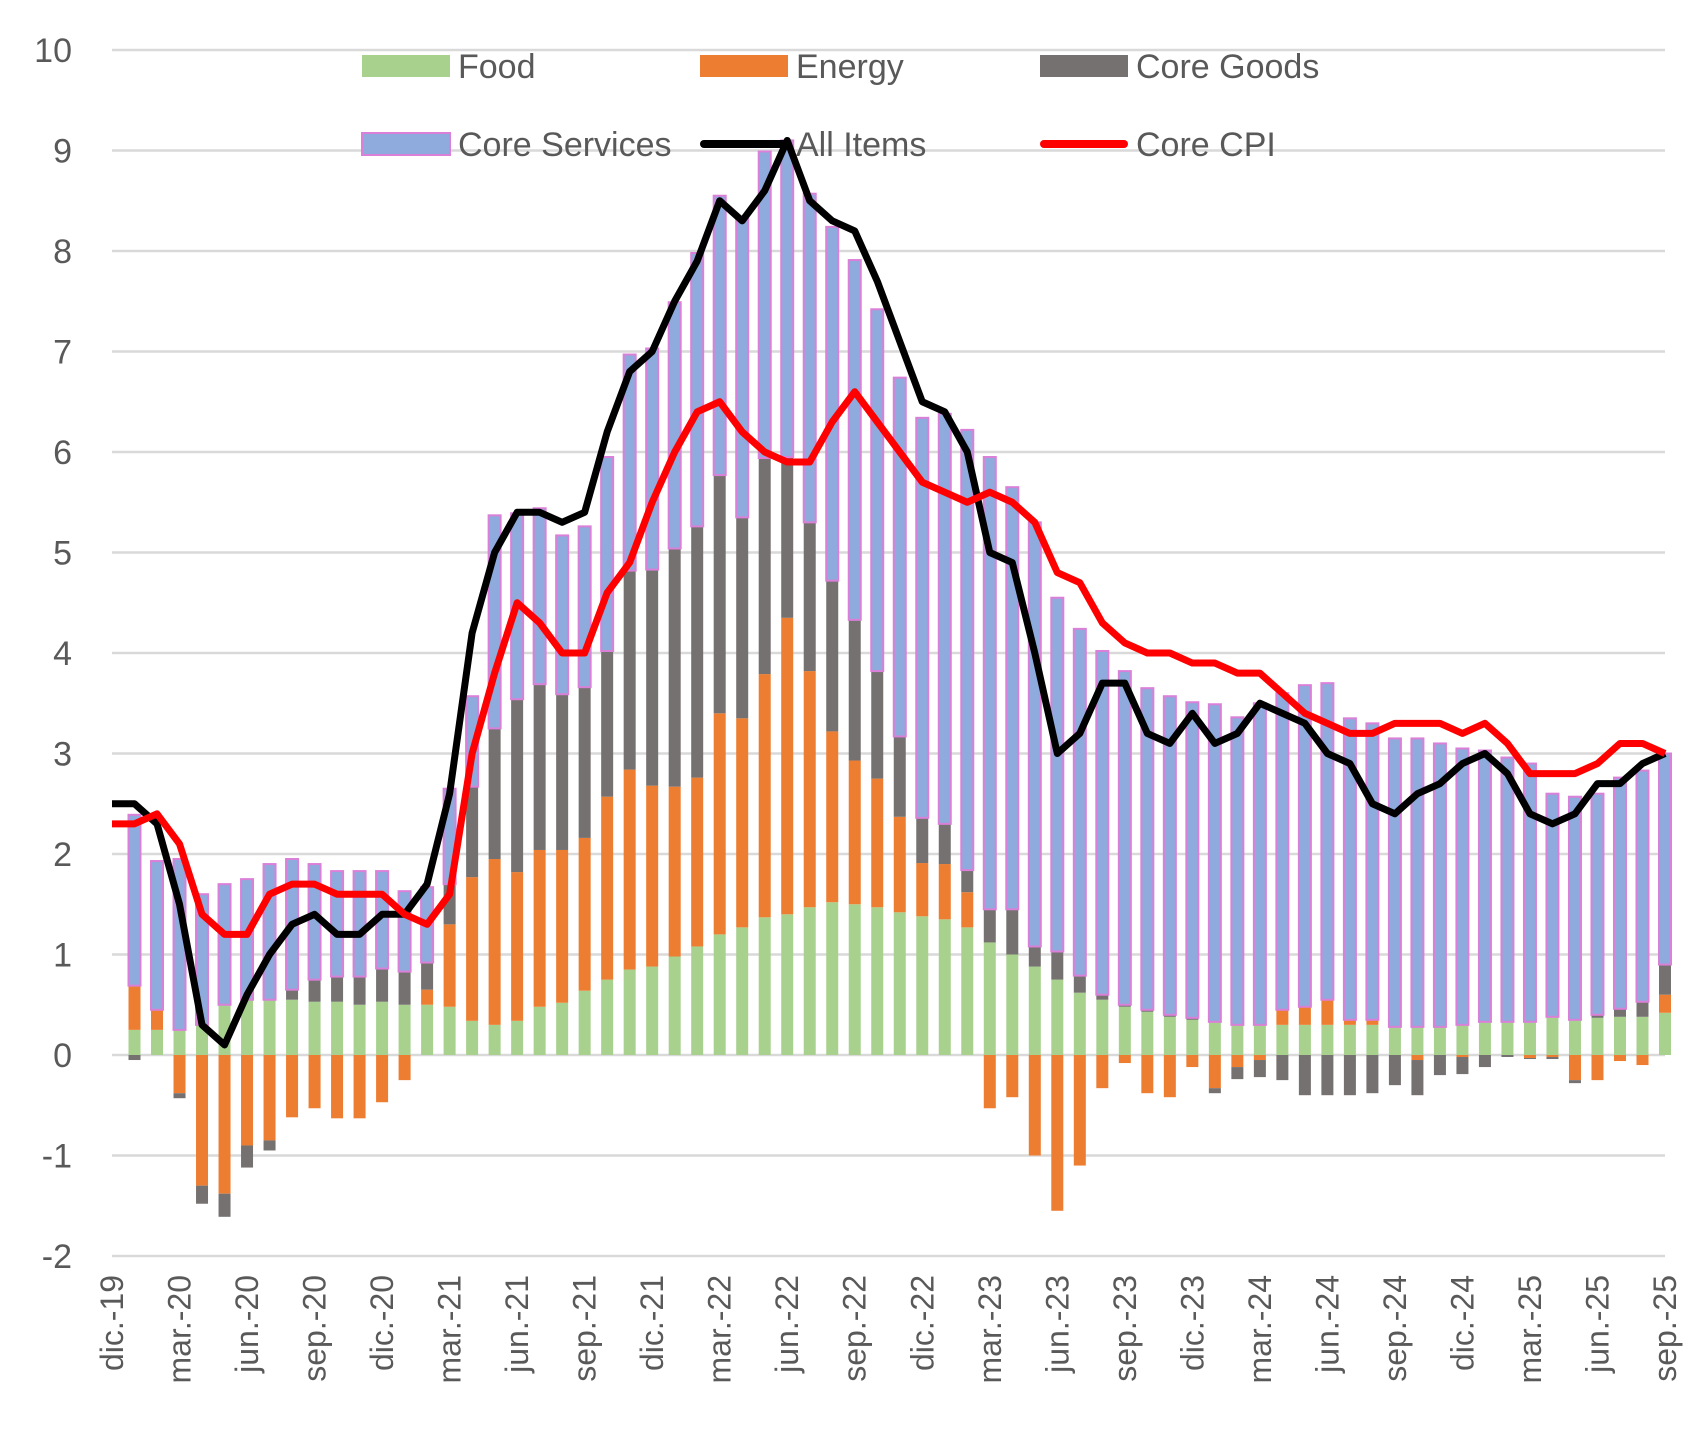 Image resolution: width=1699 pixels, height=1432 pixels. What do you see at coordinates (855, 1328) in the screenshot?
I see `x-tick-label: sep.-22` at bounding box center [855, 1328].